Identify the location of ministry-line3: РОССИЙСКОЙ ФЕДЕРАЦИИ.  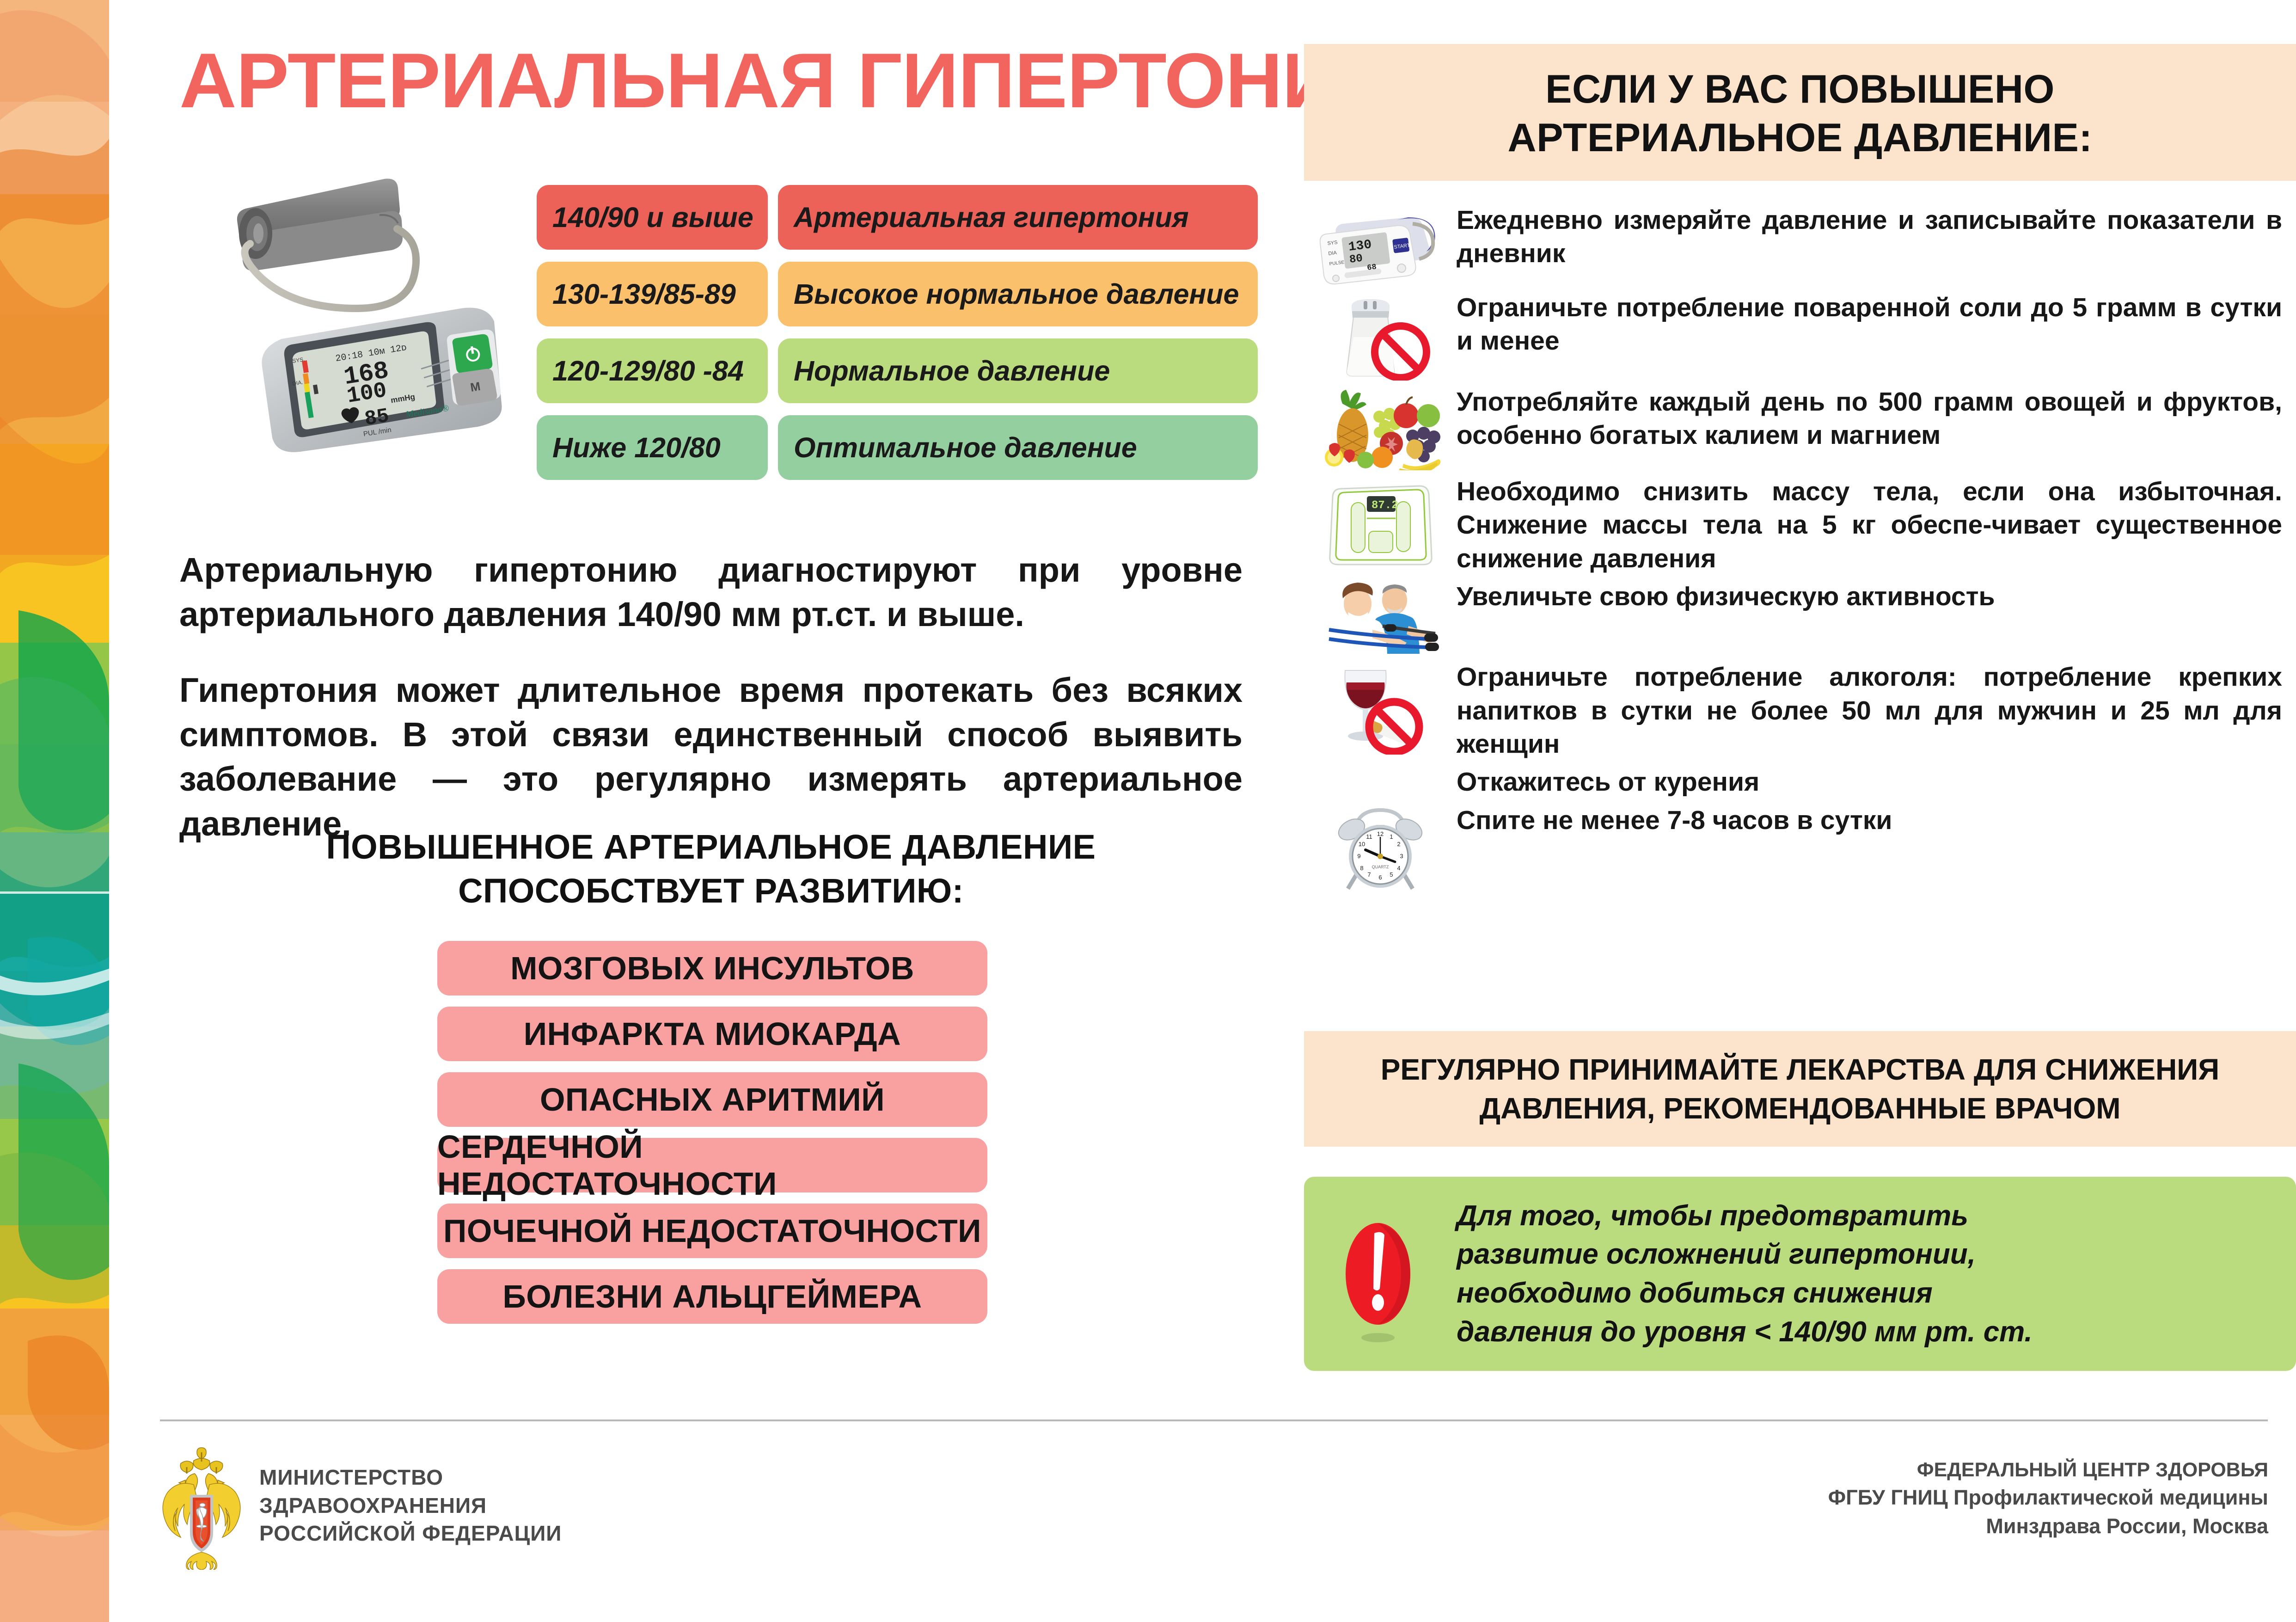
(410, 1534).